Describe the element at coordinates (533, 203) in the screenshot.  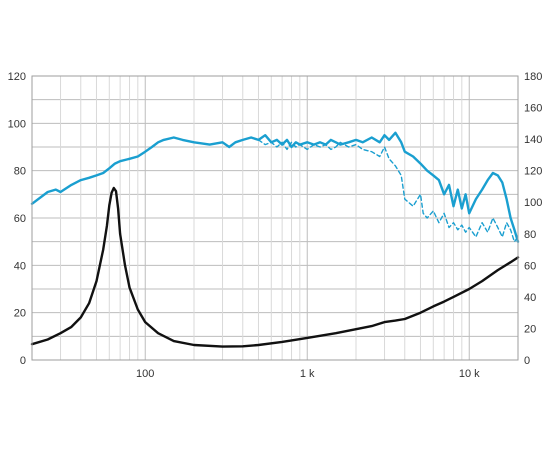
I see `y-tick-right: 100` at that location.